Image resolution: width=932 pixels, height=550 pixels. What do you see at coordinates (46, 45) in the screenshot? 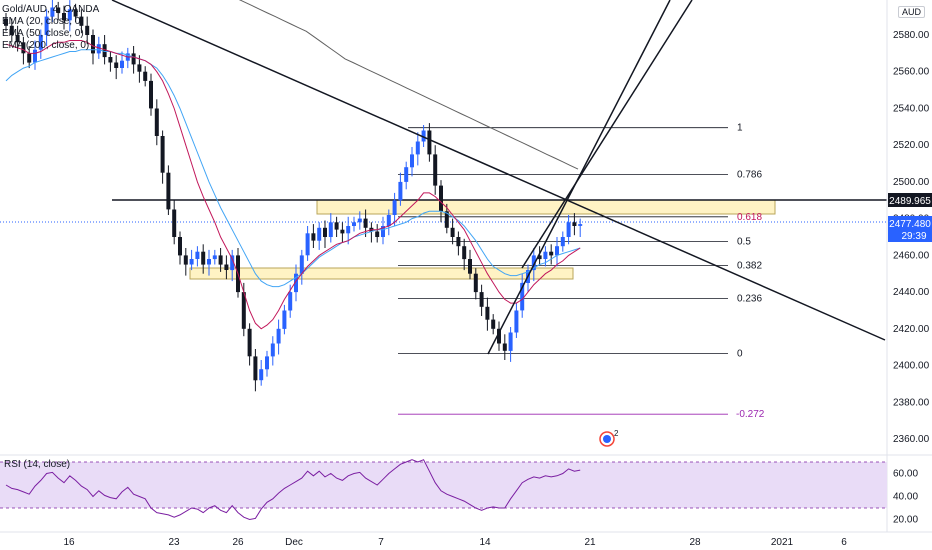
I see `ema200-legend: EMA (200, close, 0)` at bounding box center [46, 45].